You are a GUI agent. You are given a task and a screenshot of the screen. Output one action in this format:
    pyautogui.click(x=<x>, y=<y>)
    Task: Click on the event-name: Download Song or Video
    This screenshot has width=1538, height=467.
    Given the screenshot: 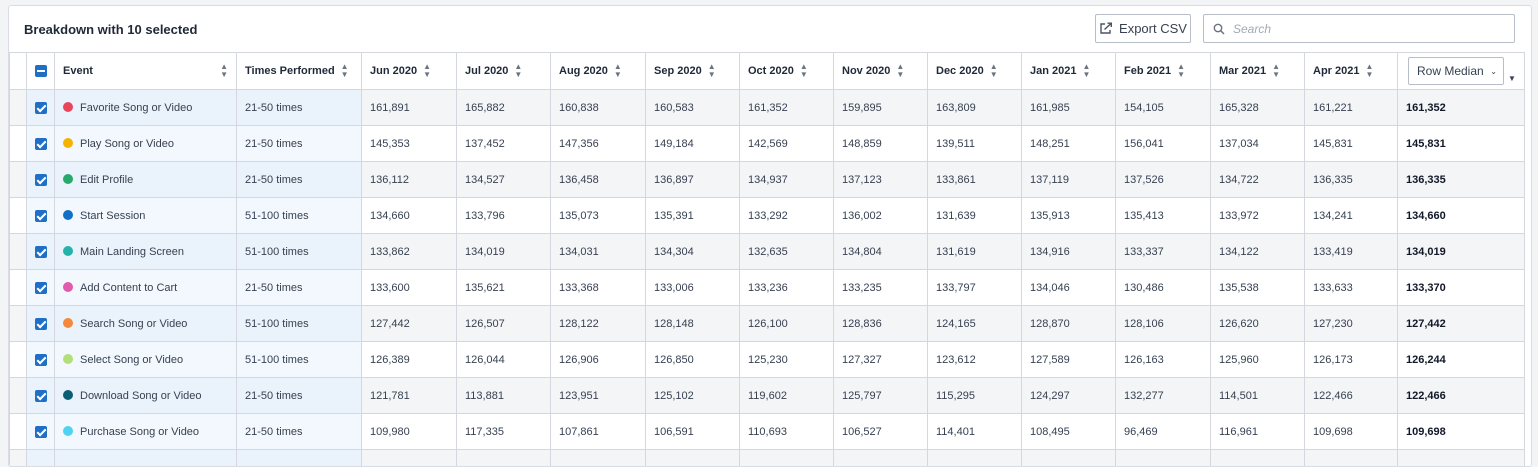 What is the action you would take?
    pyautogui.click(x=141, y=396)
    